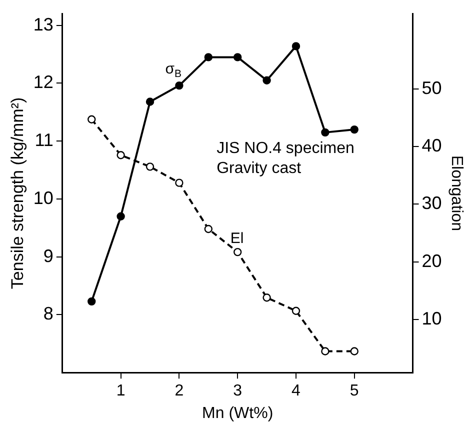  What do you see at coordinates (43, 24) in the screenshot?
I see `y-tick-label: 13` at bounding box center [43, 24].